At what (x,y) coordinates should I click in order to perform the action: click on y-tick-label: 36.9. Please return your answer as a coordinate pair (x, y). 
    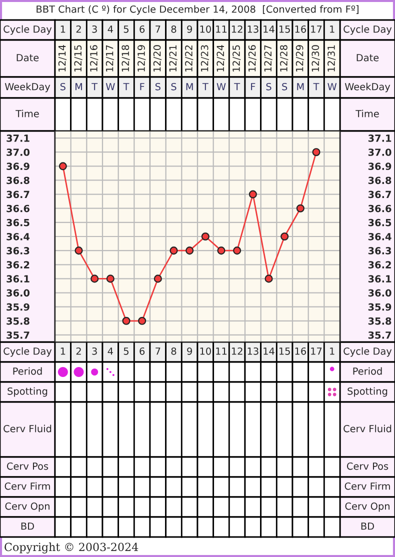
    Looking at the image, I should click on (18, 166).